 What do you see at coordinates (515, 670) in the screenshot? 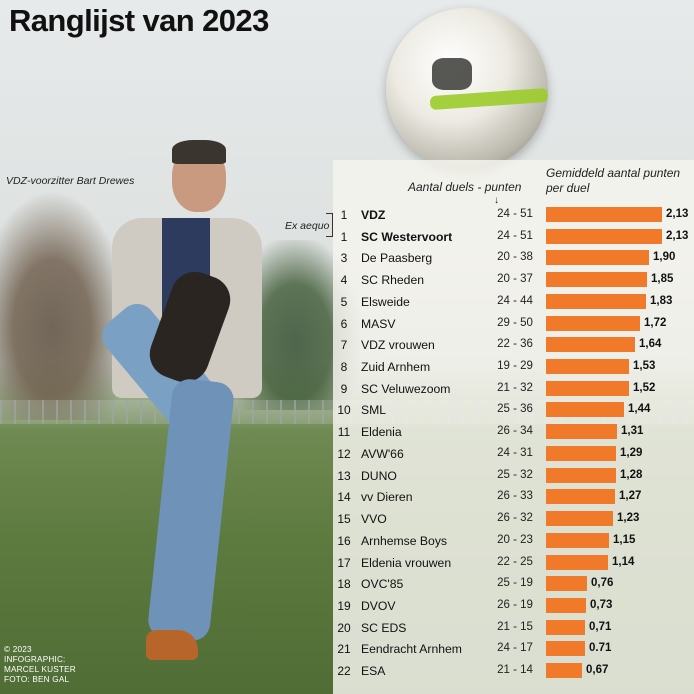
I see `duels-points-label: 21 - 14` at bounding box center [515, 670].